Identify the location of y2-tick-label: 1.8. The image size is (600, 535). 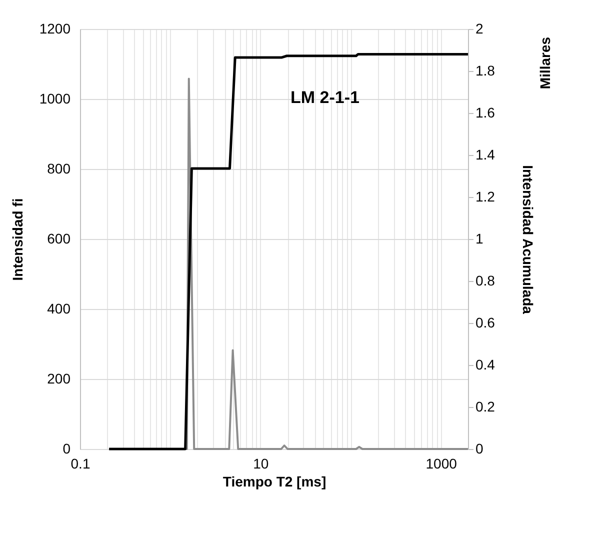
(486, 70).